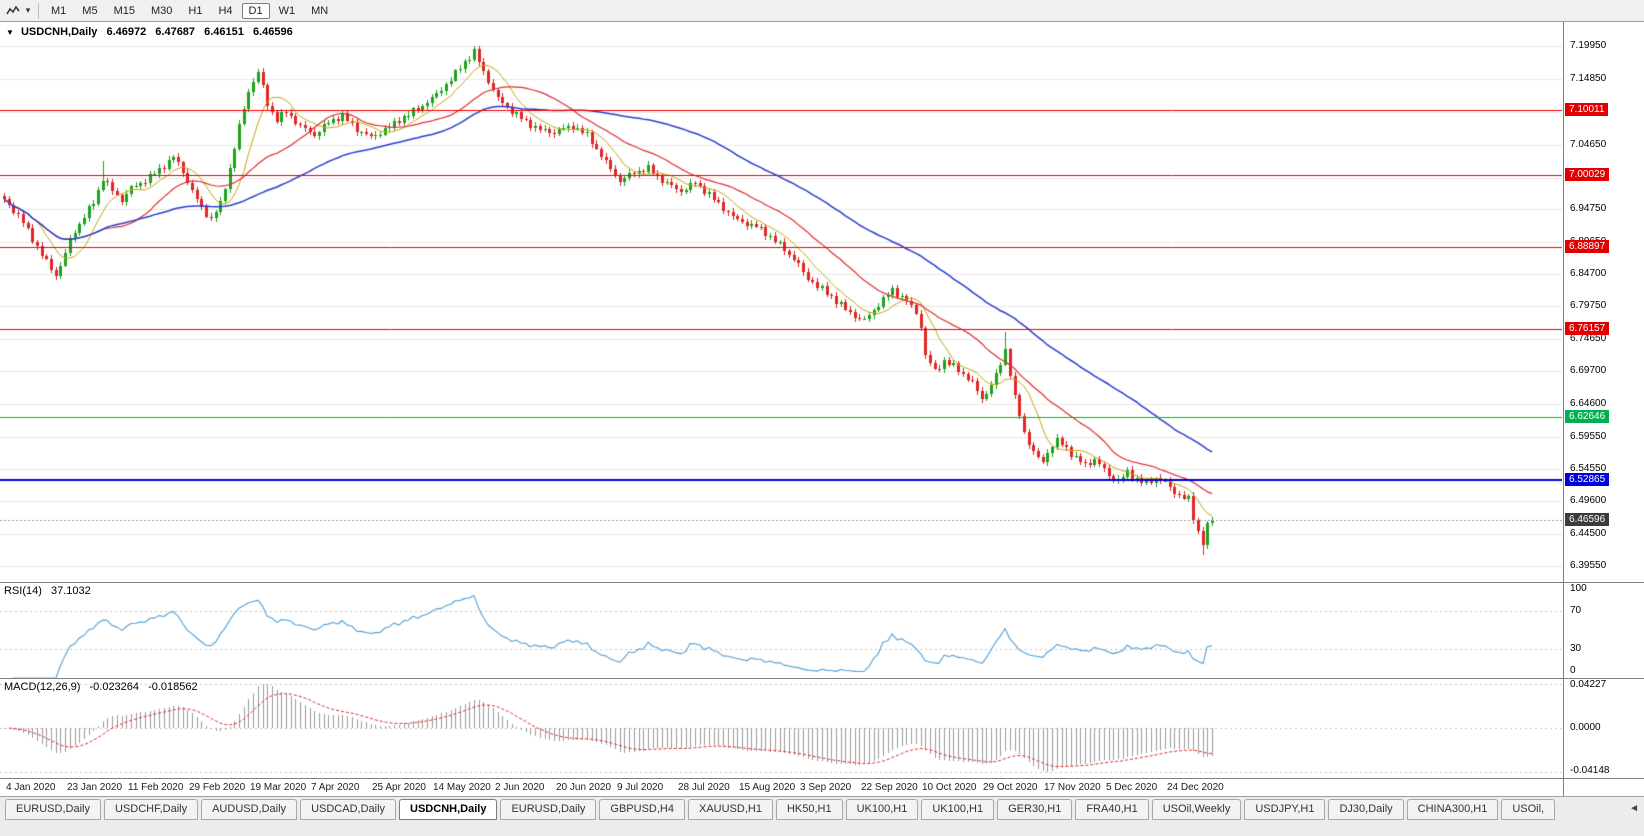 The height and width of the screenshot is (836, 1644). I want to click on chart-tab-hk50-h1: HK50,H1, so click(809, 809).